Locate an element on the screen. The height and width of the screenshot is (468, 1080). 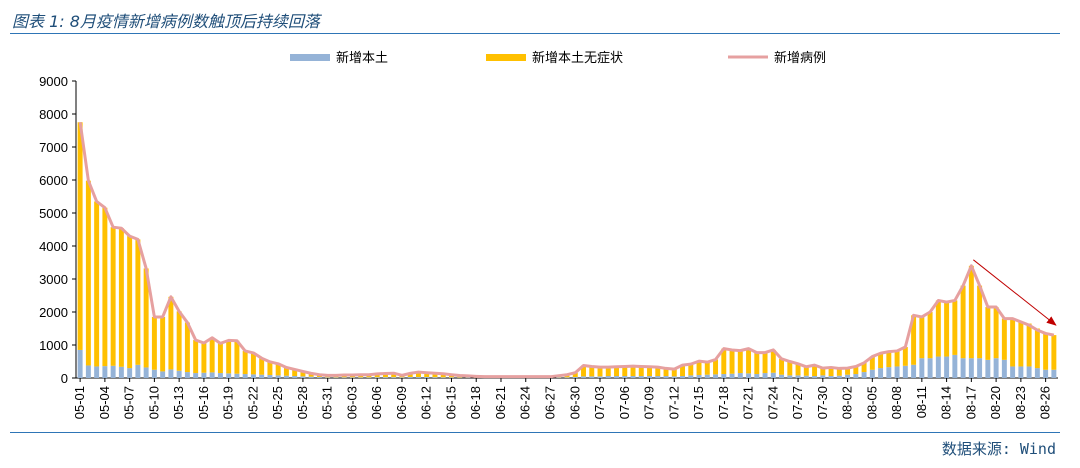
x-tick-label: 08-14 is located at coordinates (946, 402).